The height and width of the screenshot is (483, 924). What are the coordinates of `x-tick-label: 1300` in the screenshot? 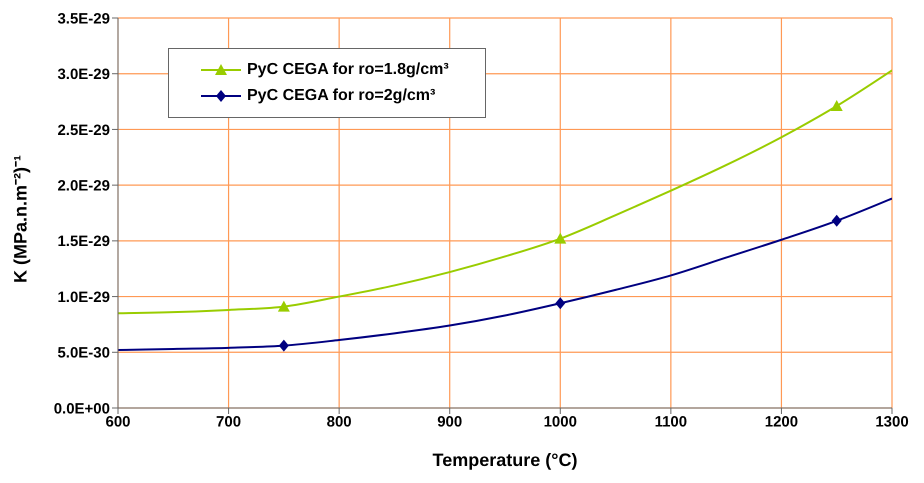 It's located at (892, 422).